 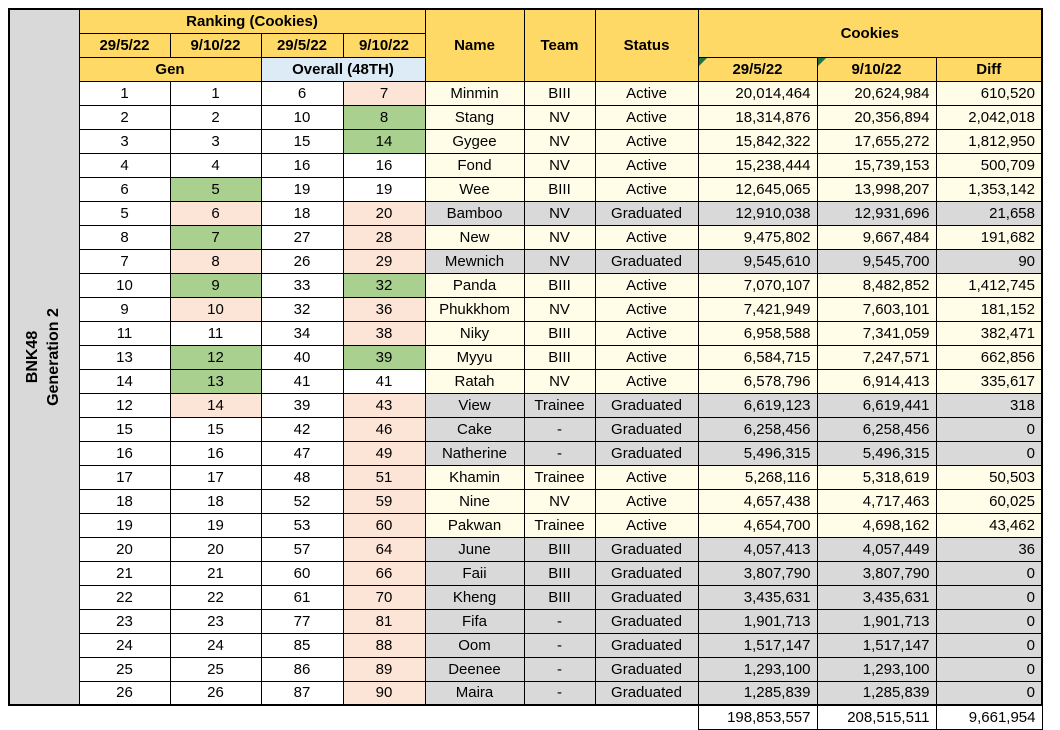 What do you see at coordinates (876, 501) in the screenshot?
I see `cookies-new-cell: 4,717,463` at bounding box center [876, 501].